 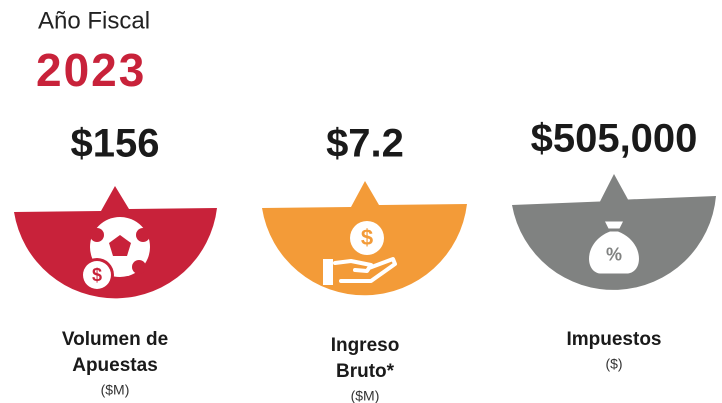 I want to click on card-label: Volumen de, so click(x=115, y=339).